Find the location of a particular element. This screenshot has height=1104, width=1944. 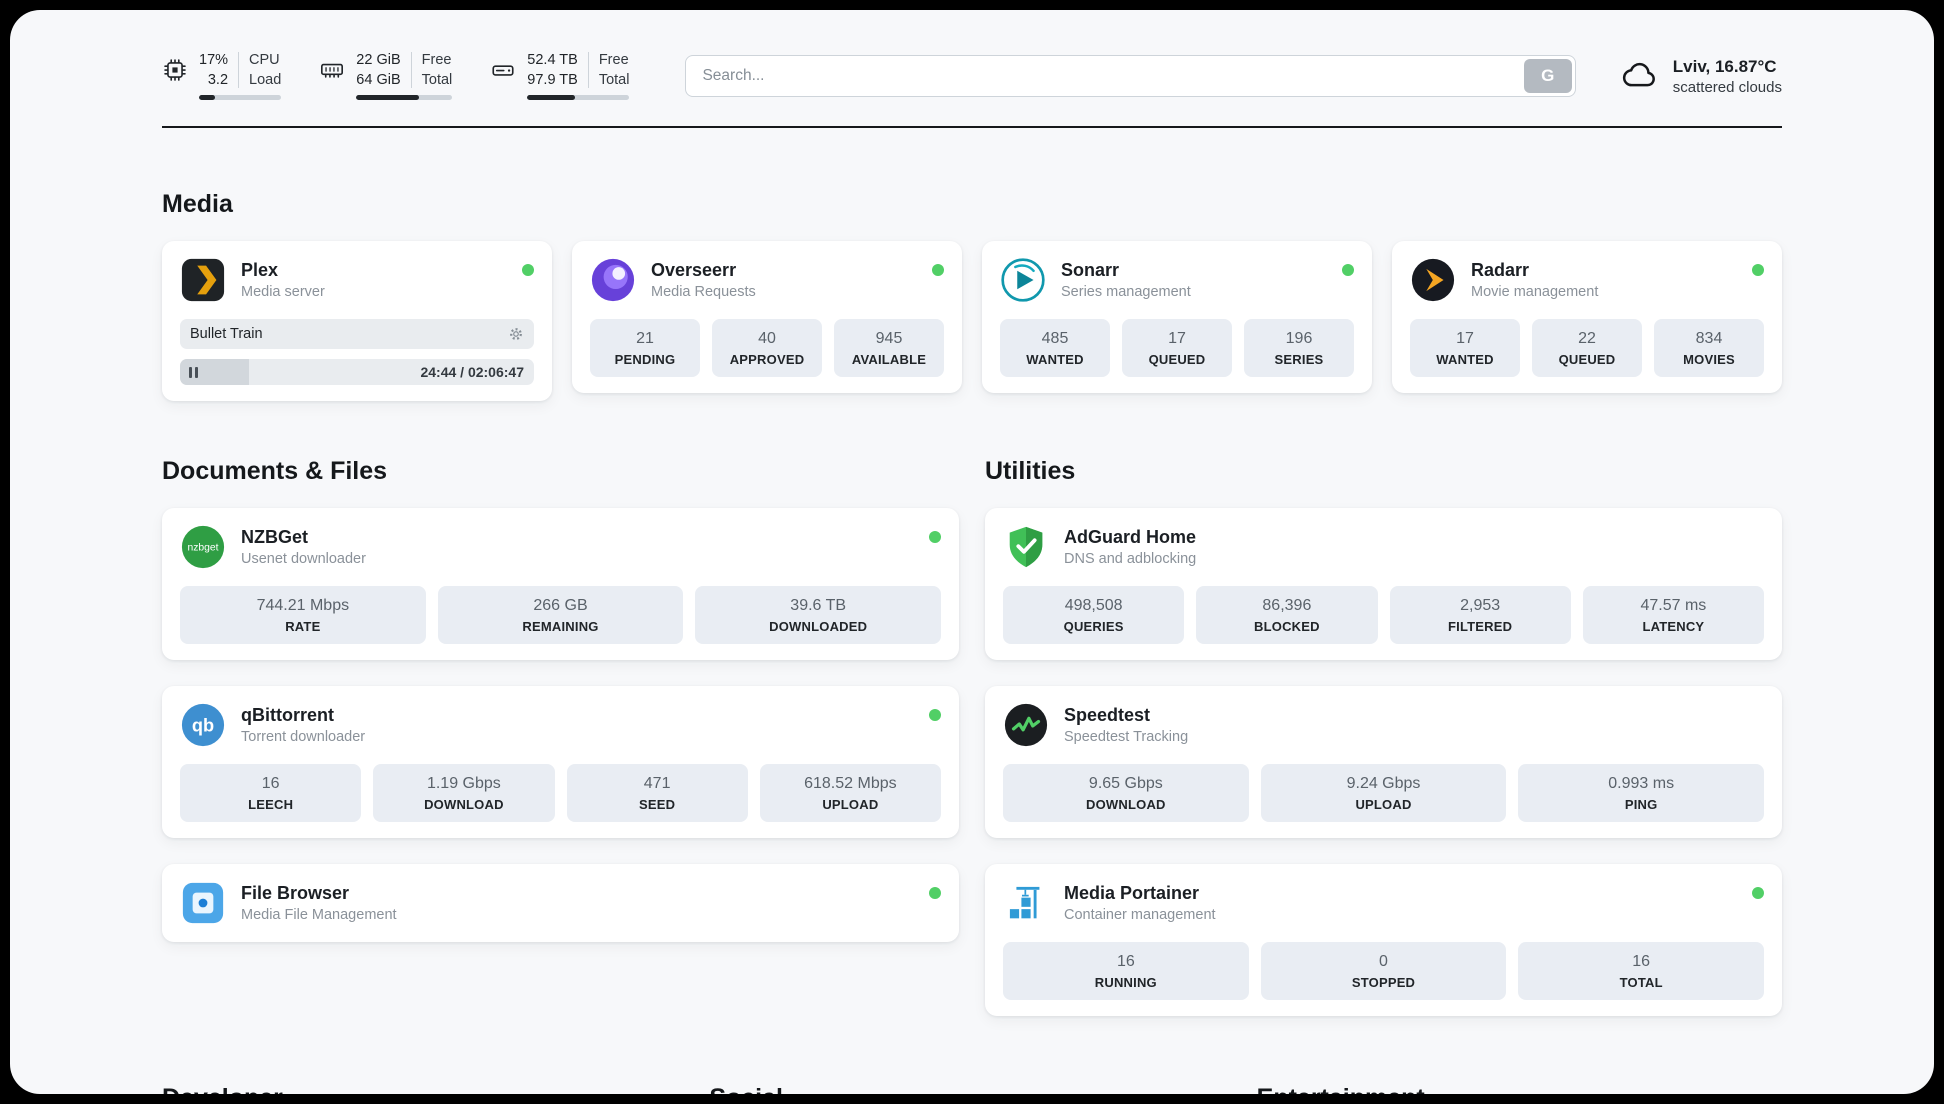

service-subtitle: Movie management is located at coordinates (1535, 292).